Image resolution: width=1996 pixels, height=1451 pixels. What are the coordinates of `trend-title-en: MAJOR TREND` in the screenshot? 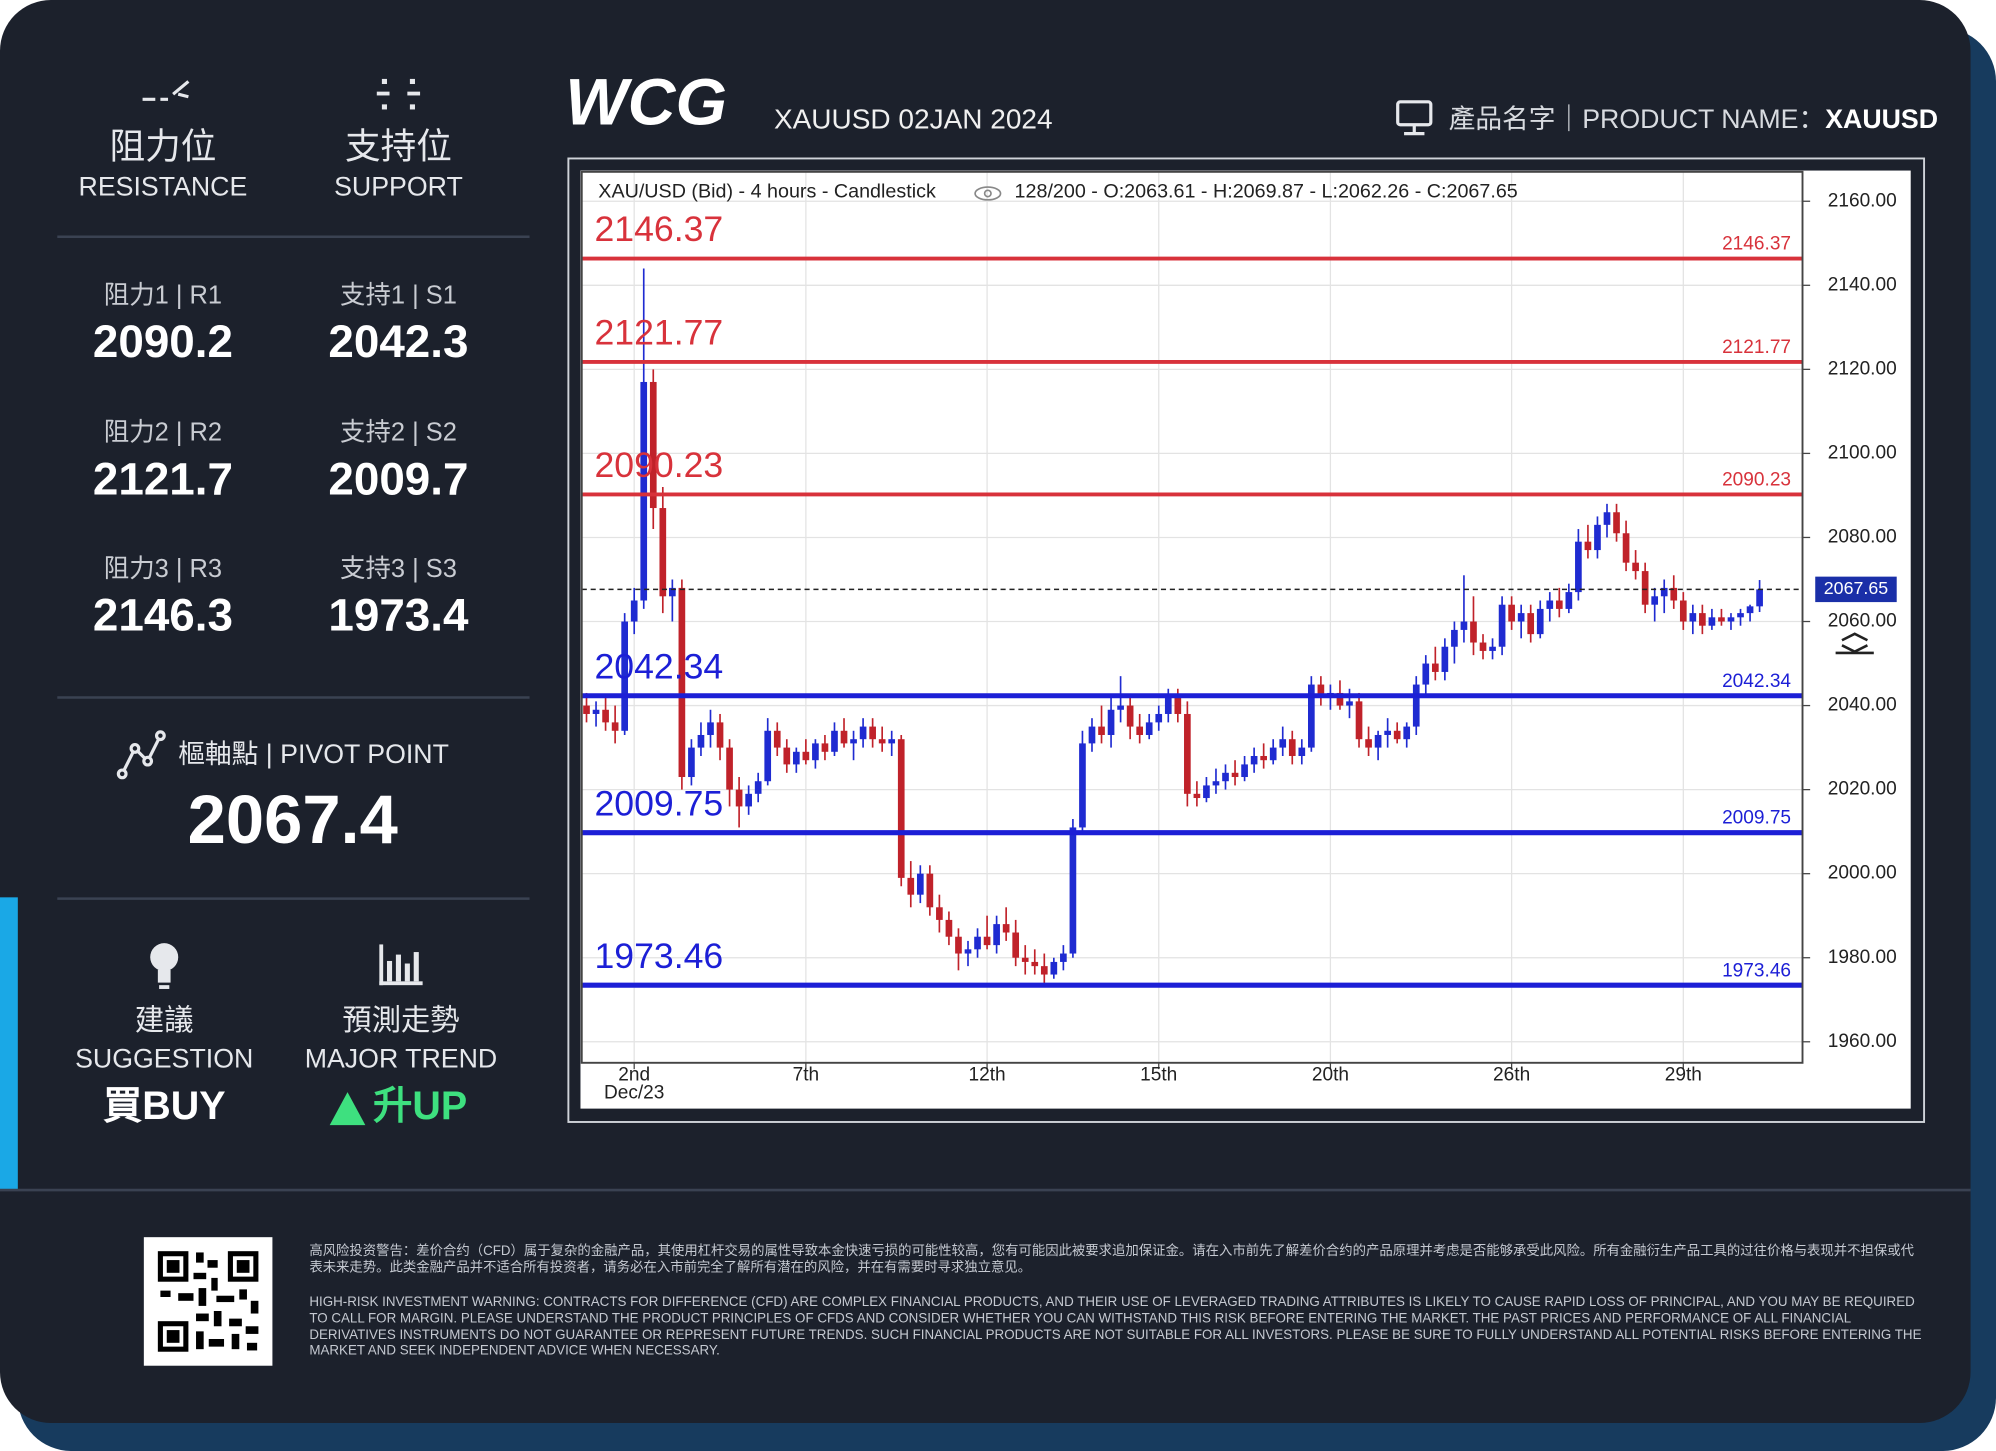 It's located at (401, 1058).